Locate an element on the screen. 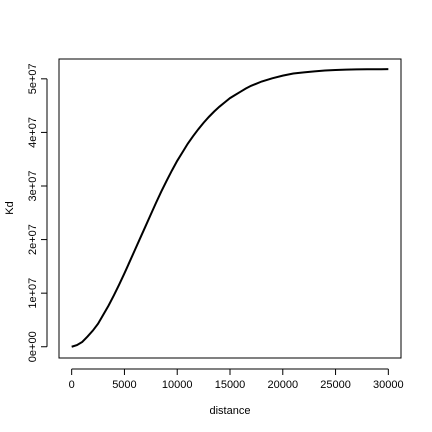 This screenshot has height=432, width=432. y-tick-label: 1e+07 is located at coordinates (33, 293).